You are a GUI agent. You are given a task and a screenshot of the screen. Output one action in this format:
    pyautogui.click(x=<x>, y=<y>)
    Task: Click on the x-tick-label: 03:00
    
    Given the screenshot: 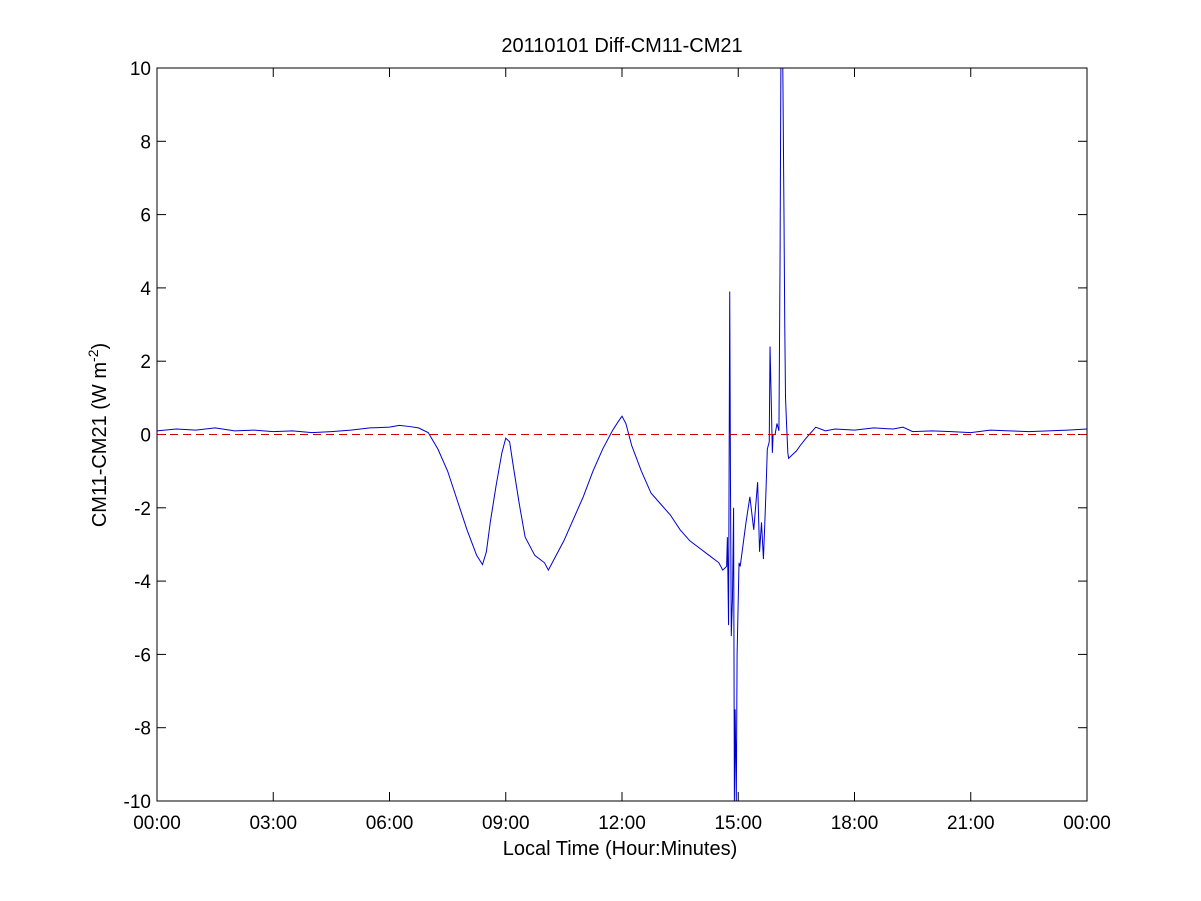 What is the action you would take?
    pyautogui.click(x=273, y=823)
    